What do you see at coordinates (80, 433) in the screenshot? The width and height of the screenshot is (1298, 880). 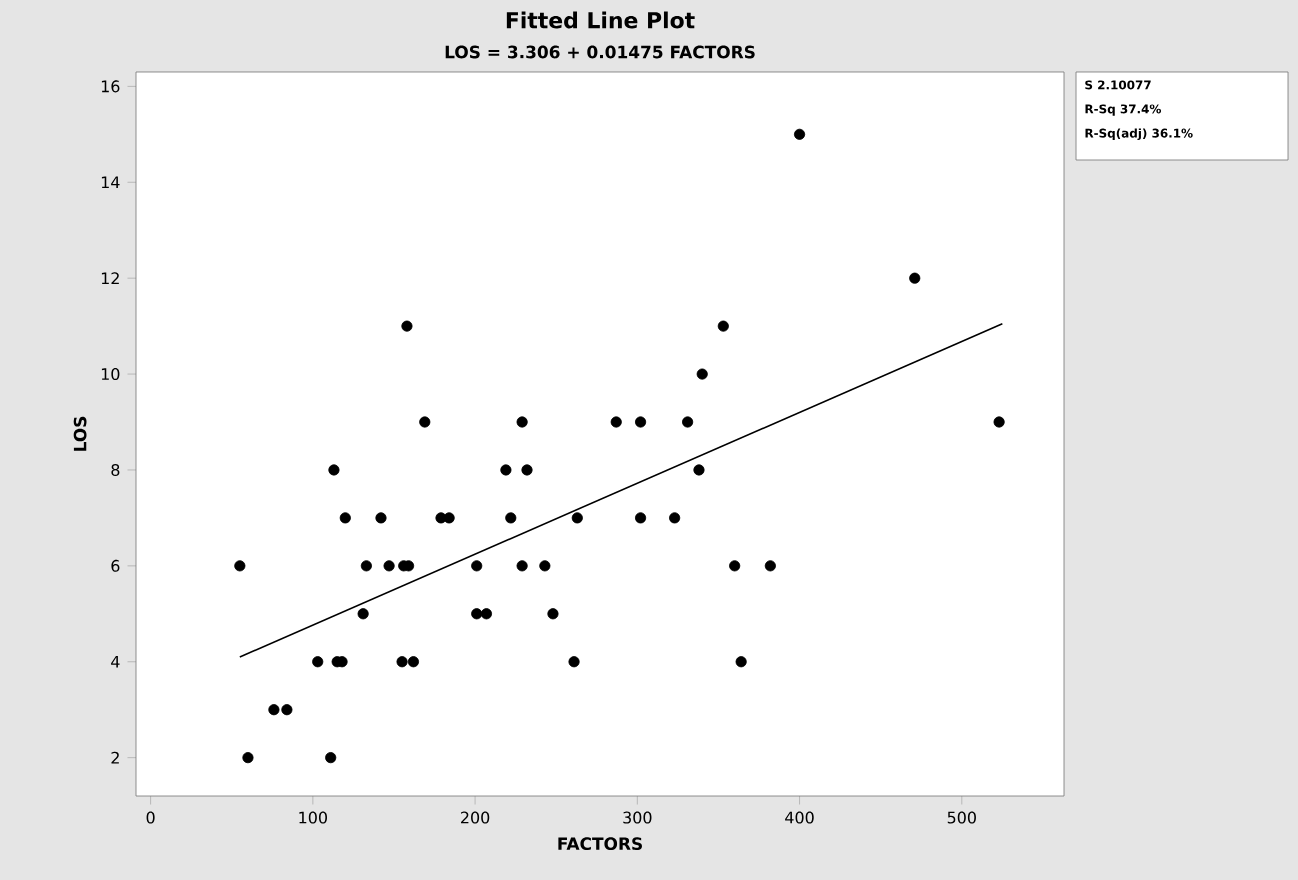 I see `y-axis-title: LOS` at bounding box center [80, 433].